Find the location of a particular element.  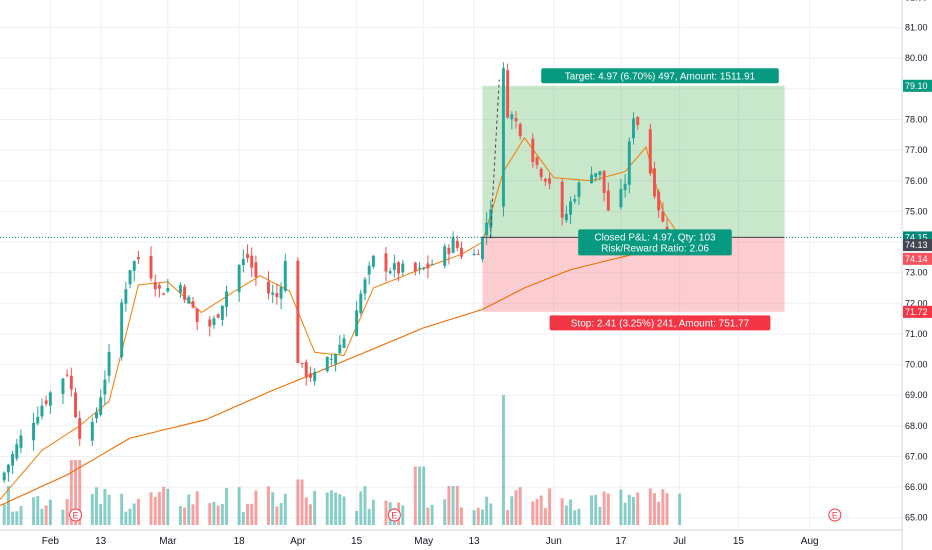

y-tick-label: 70.00 is located at coordinates (916, 365).